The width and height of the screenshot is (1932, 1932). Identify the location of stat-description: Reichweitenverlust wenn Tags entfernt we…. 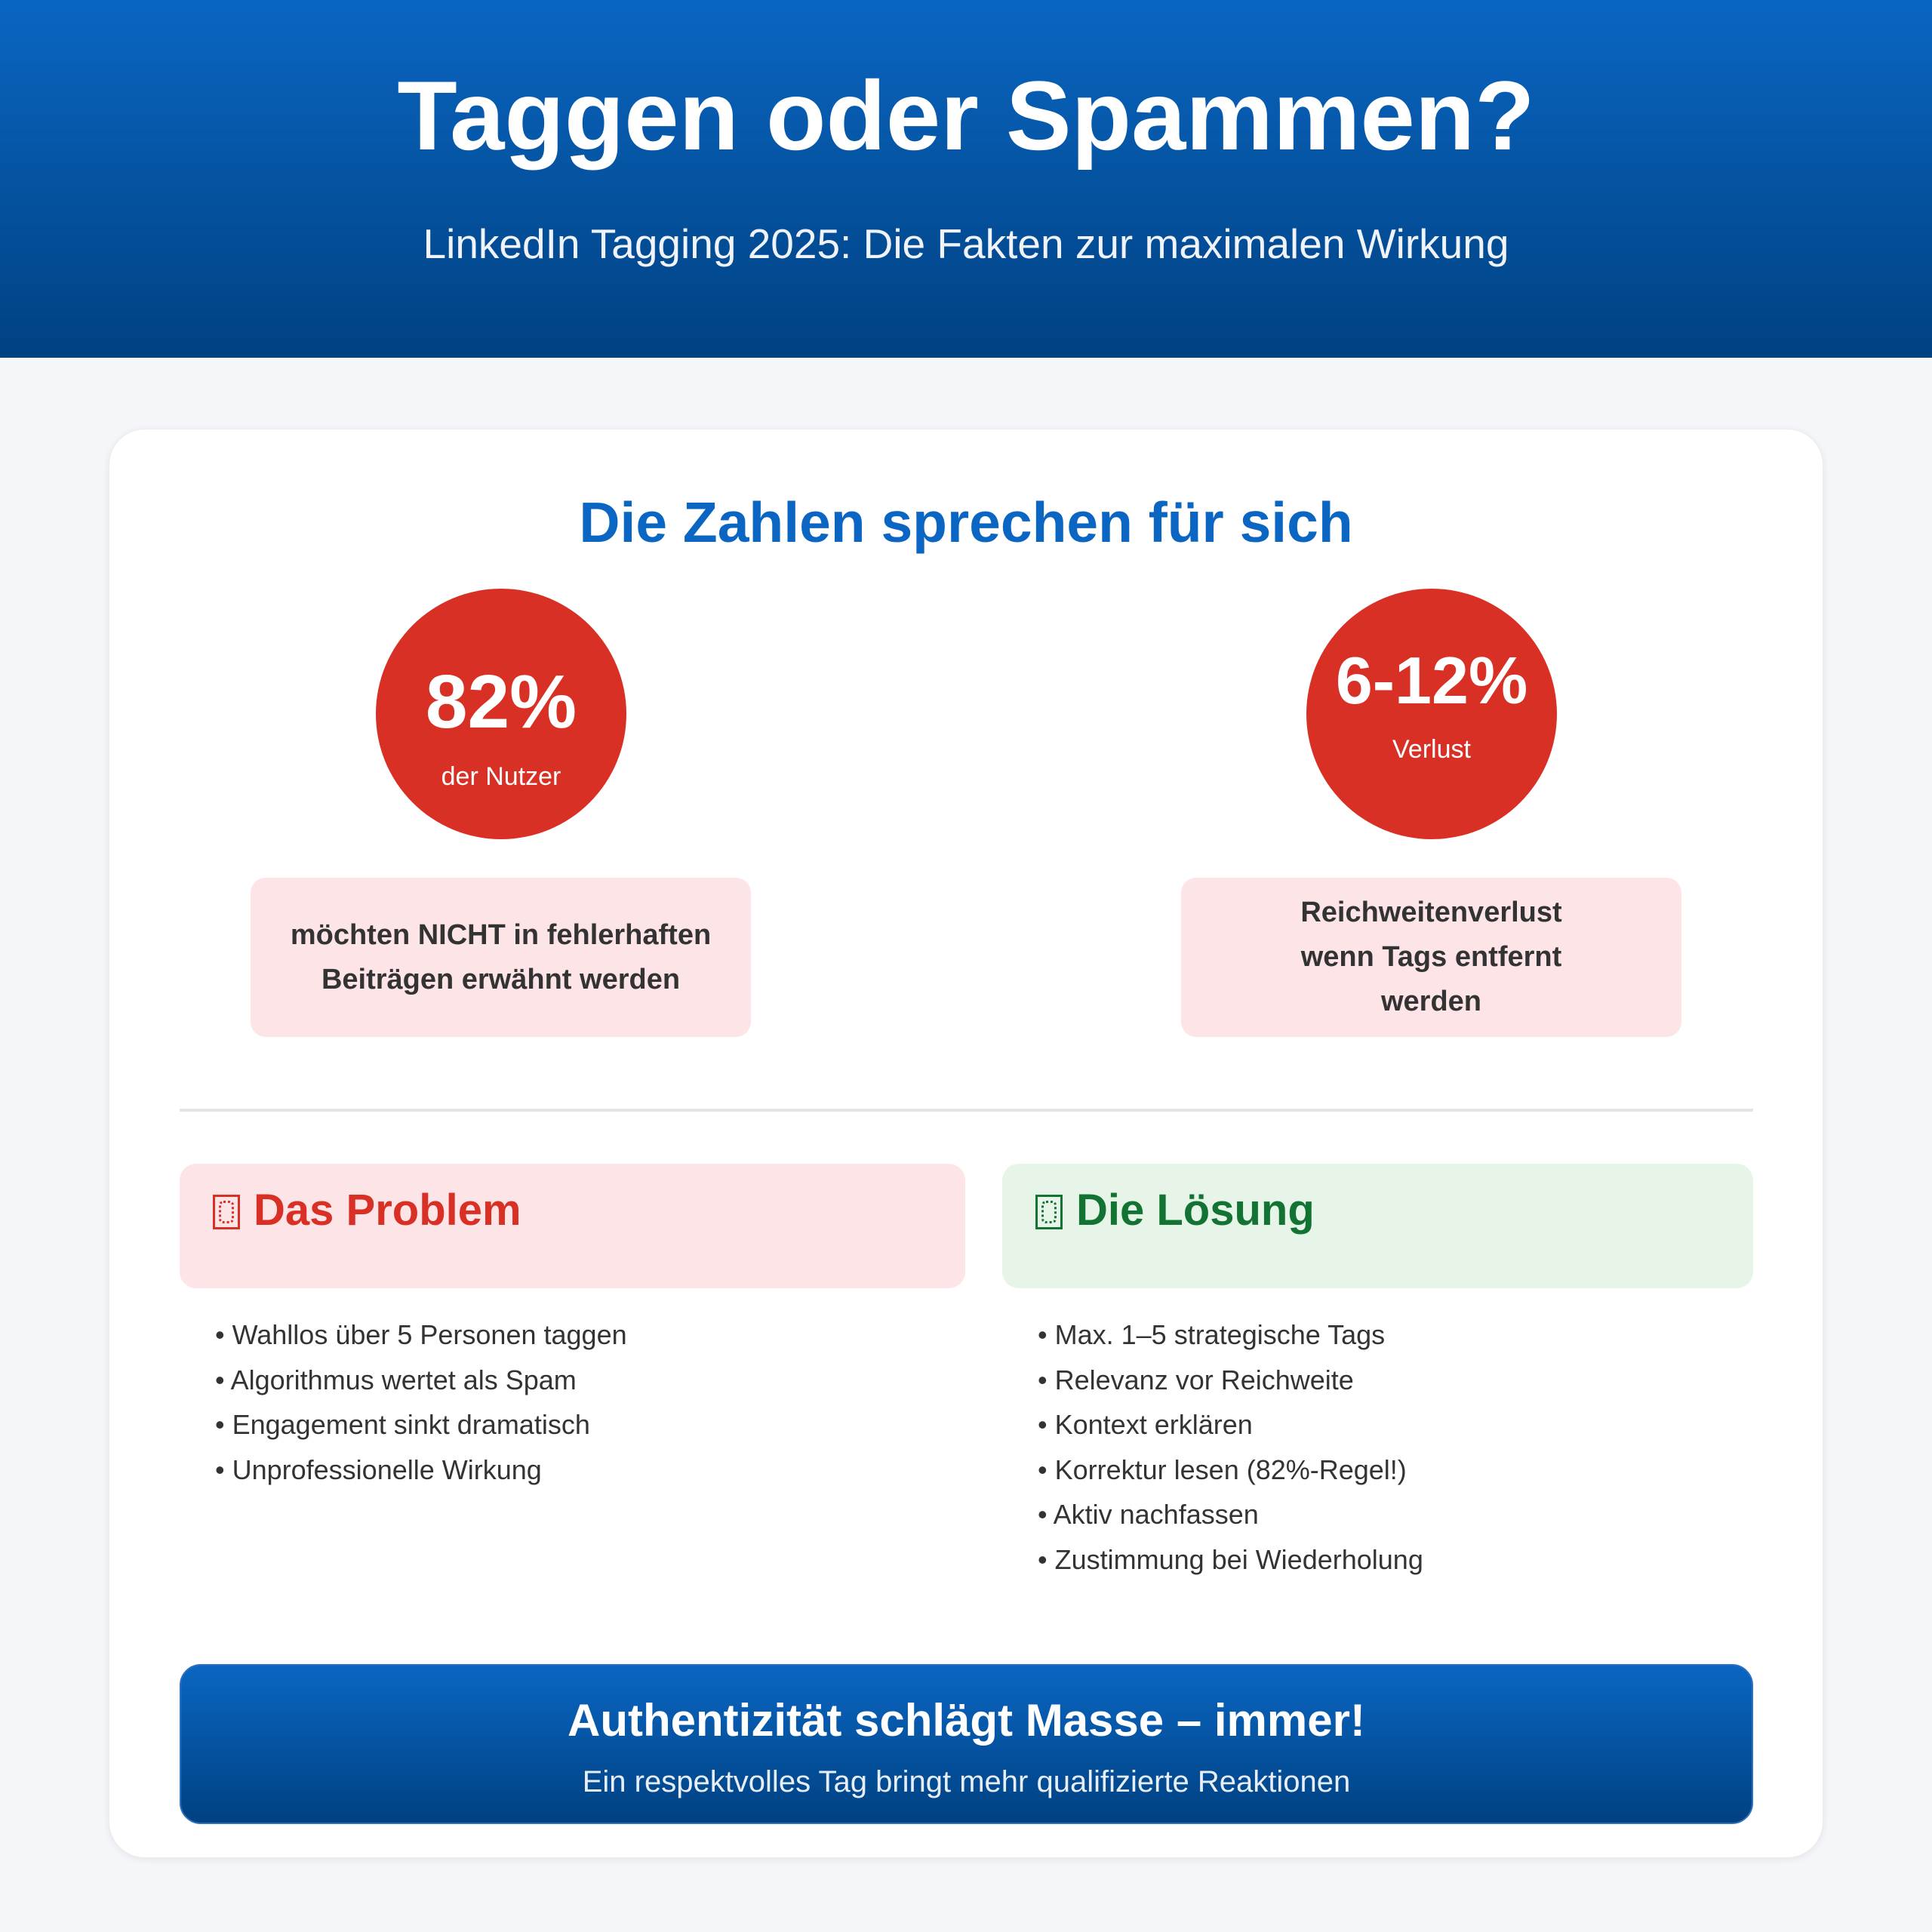
(1431, 957).